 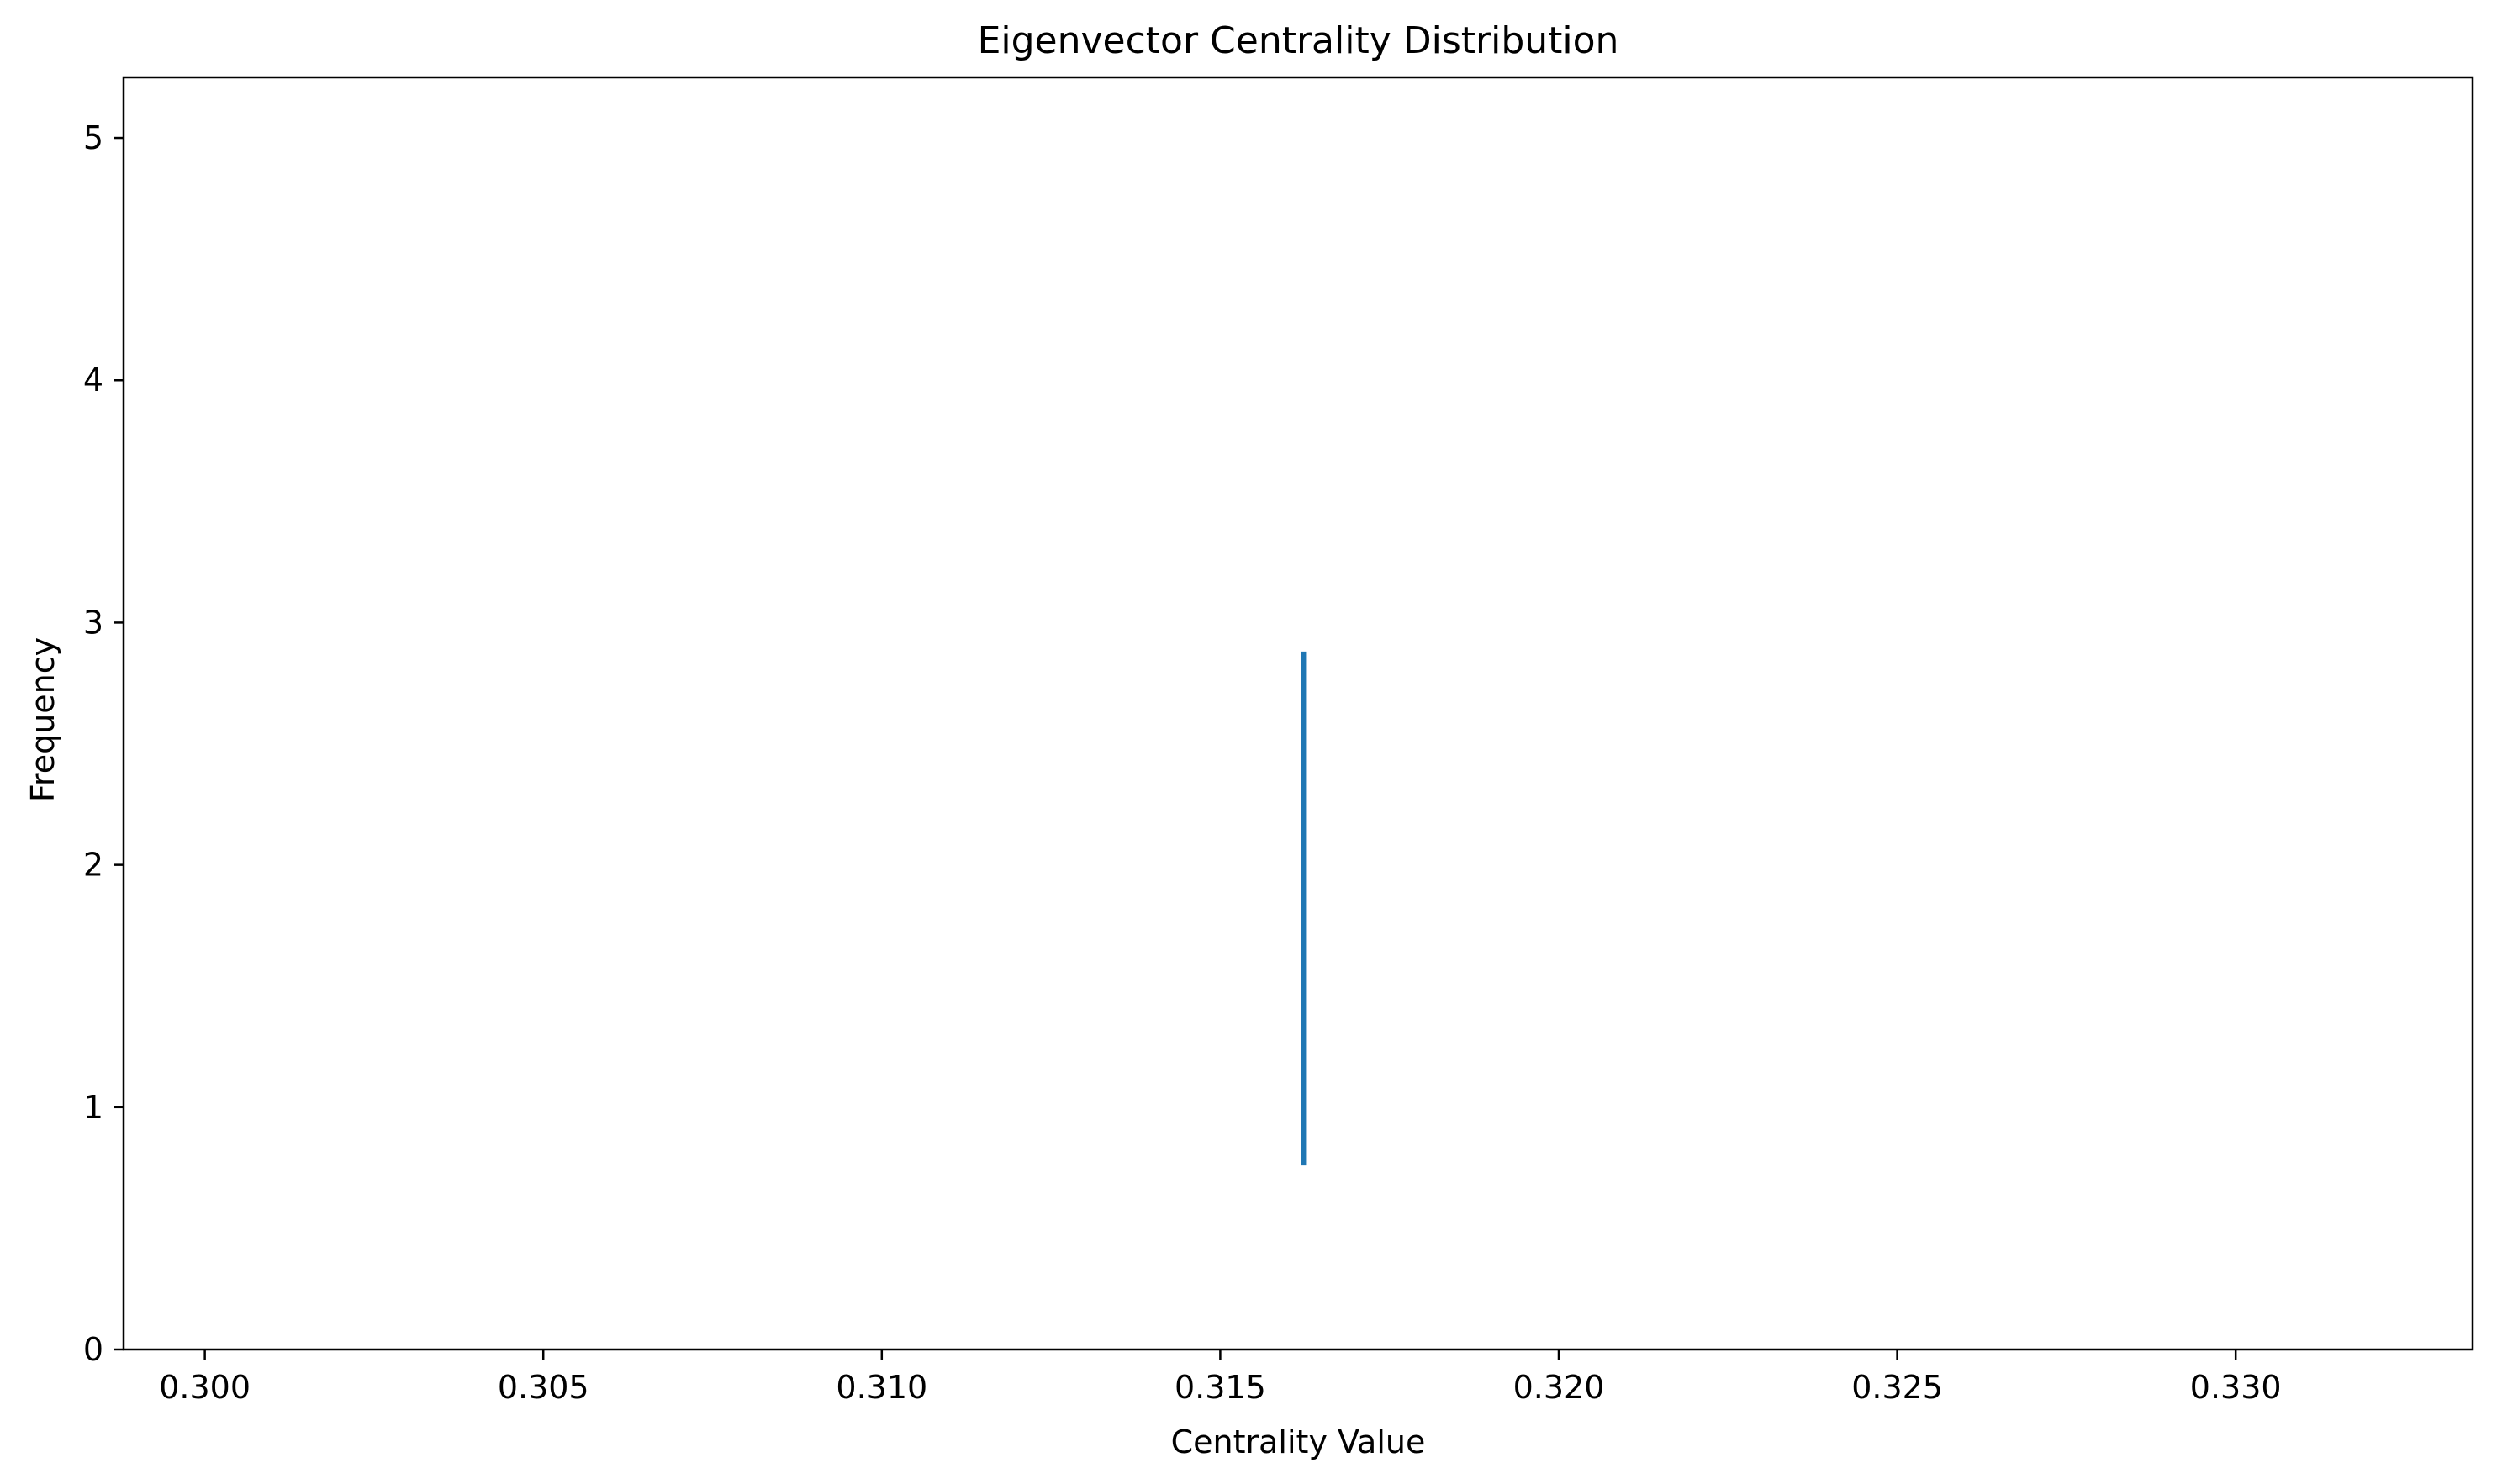 I want to click on chart-title: Eigenvector Centrality Distribution, so click(x=1298, y=40).